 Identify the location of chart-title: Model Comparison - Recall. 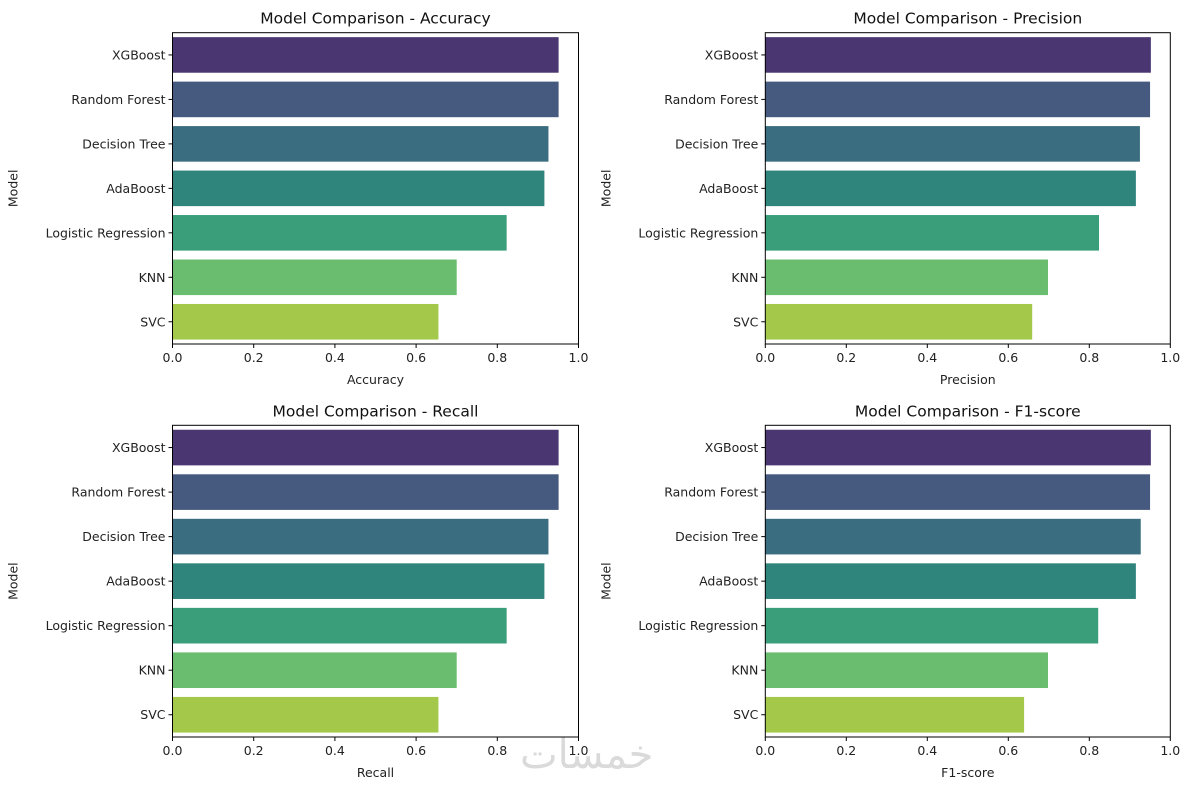
(376, 411).